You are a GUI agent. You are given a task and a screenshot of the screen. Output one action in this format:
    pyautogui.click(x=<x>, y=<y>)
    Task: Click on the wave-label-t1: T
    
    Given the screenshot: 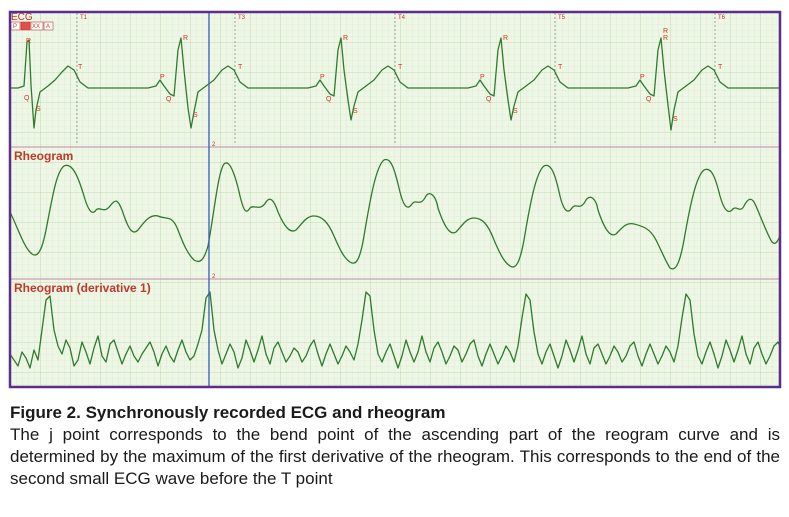 What is the action you would take?
    pyautogui.click(x=80, y=67)
    